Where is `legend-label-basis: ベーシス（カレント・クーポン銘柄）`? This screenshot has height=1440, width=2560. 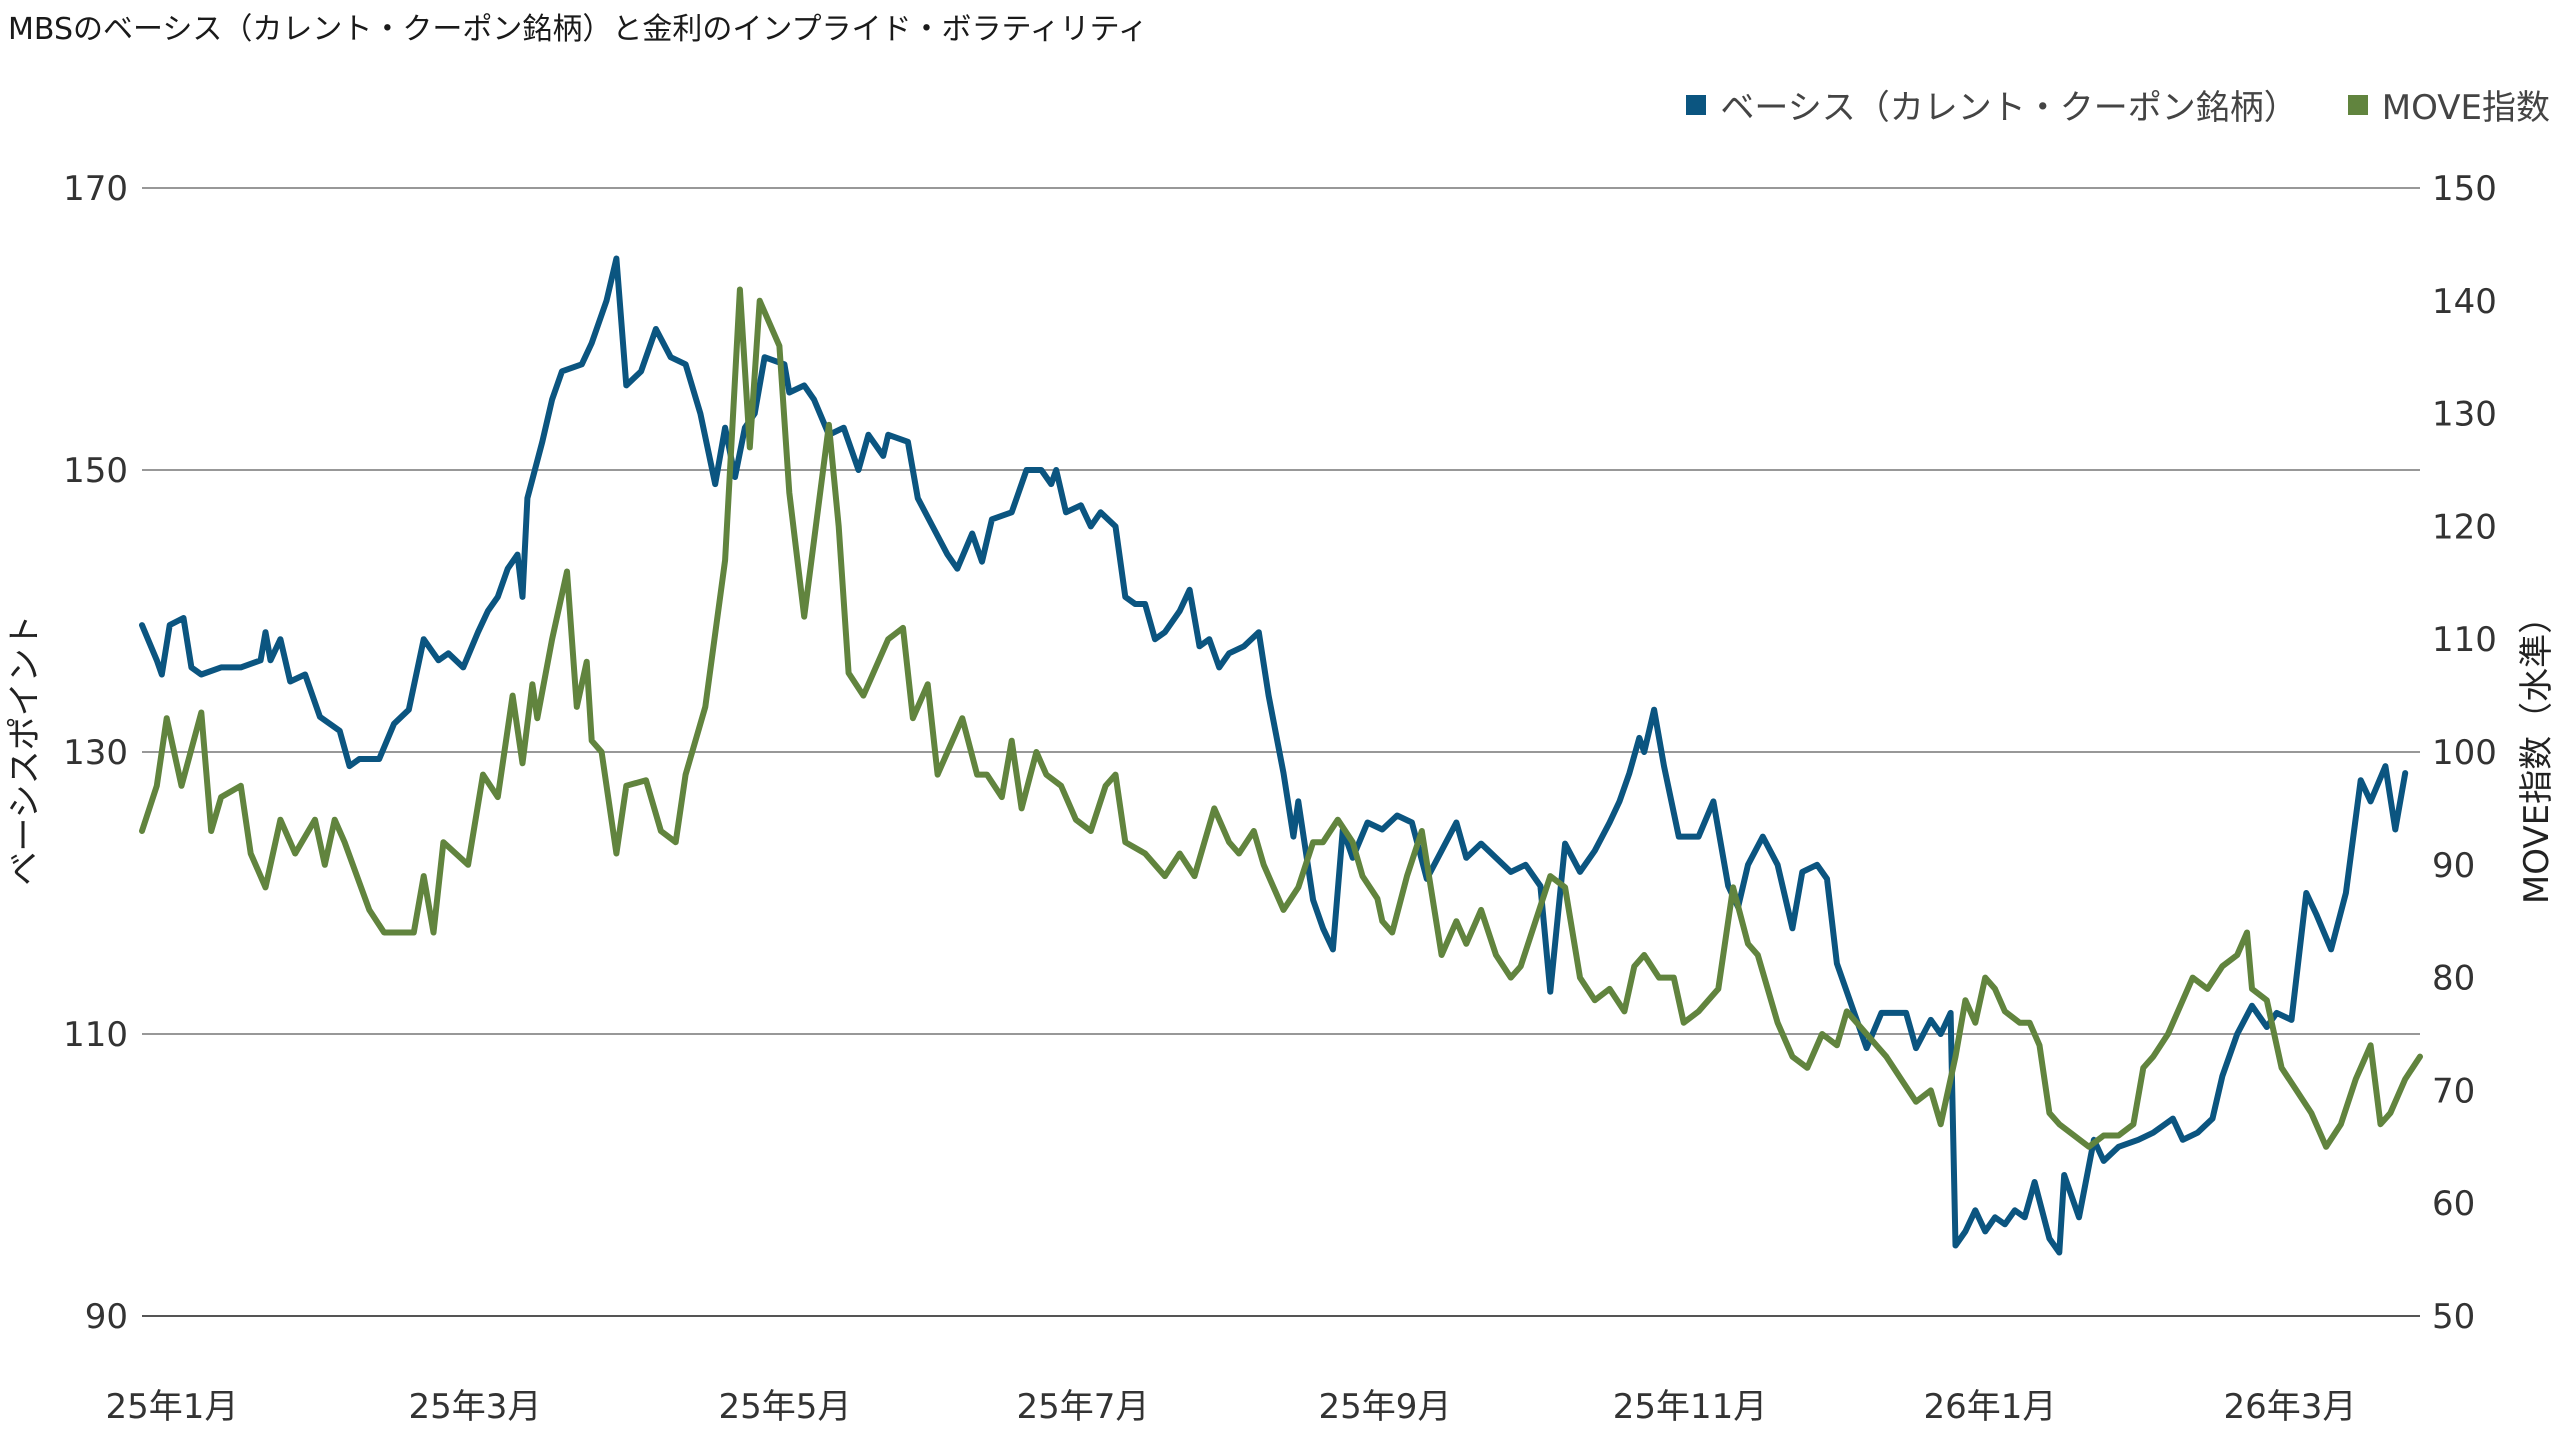
legend-label-basis: ベーシス（カレント・クーポン銘柄） is located at coordinates (2009, 108).